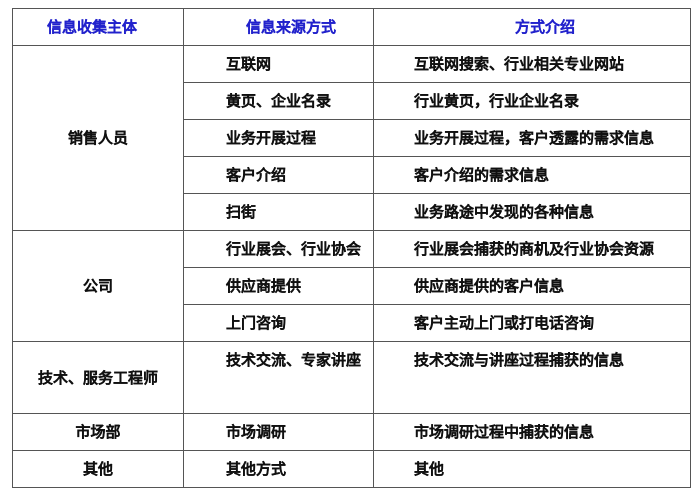 This screenshot has height=499, width=700. Describe the element at coordinates (98, 27) in the screenshot. I see `header-subject: 信息收集主体` at that location.